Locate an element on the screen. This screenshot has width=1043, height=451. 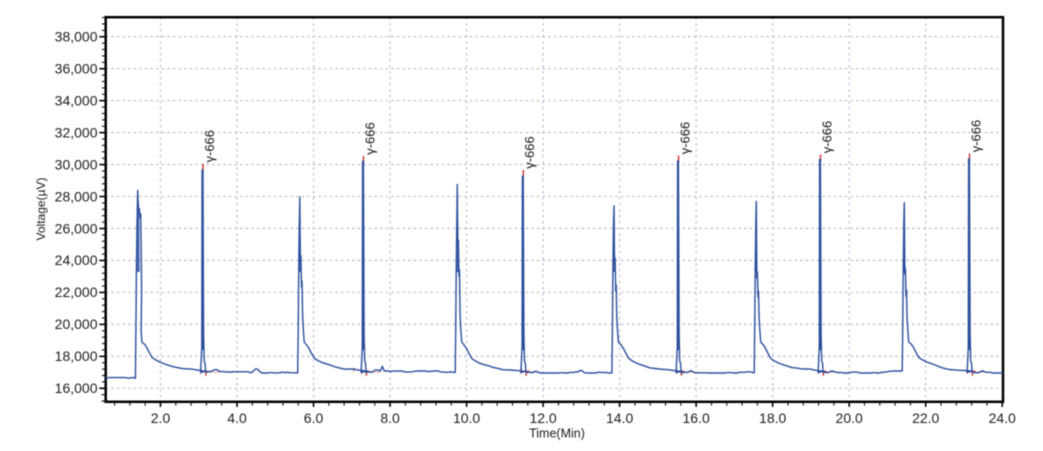
svg-text: 4.0 is located at coordinates (237, 418).